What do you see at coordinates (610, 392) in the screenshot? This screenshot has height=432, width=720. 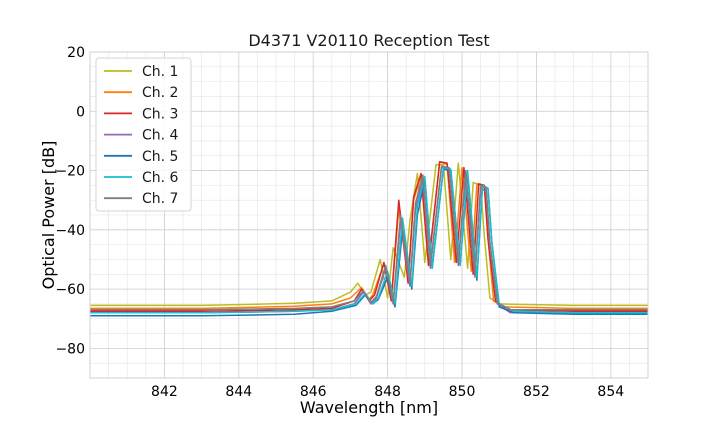 I see `x-tick-label: 854` at bounding box center [610, 392].